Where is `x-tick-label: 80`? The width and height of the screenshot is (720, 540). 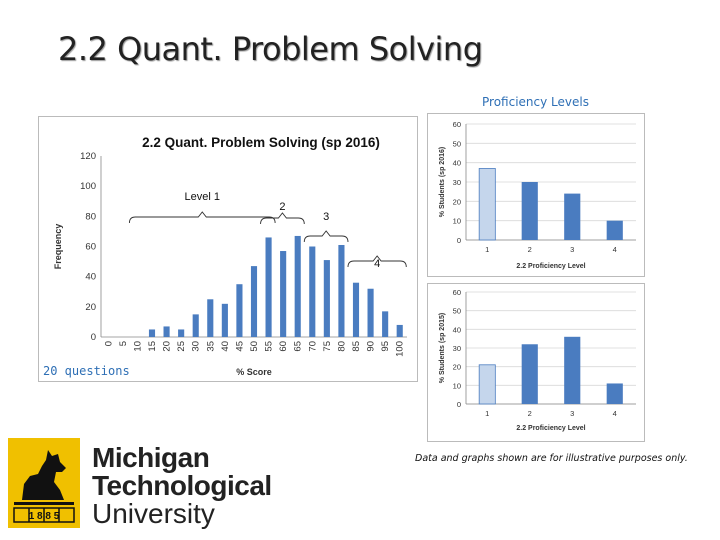 x-tick-label: 80 is located at coordinates (341, 346).